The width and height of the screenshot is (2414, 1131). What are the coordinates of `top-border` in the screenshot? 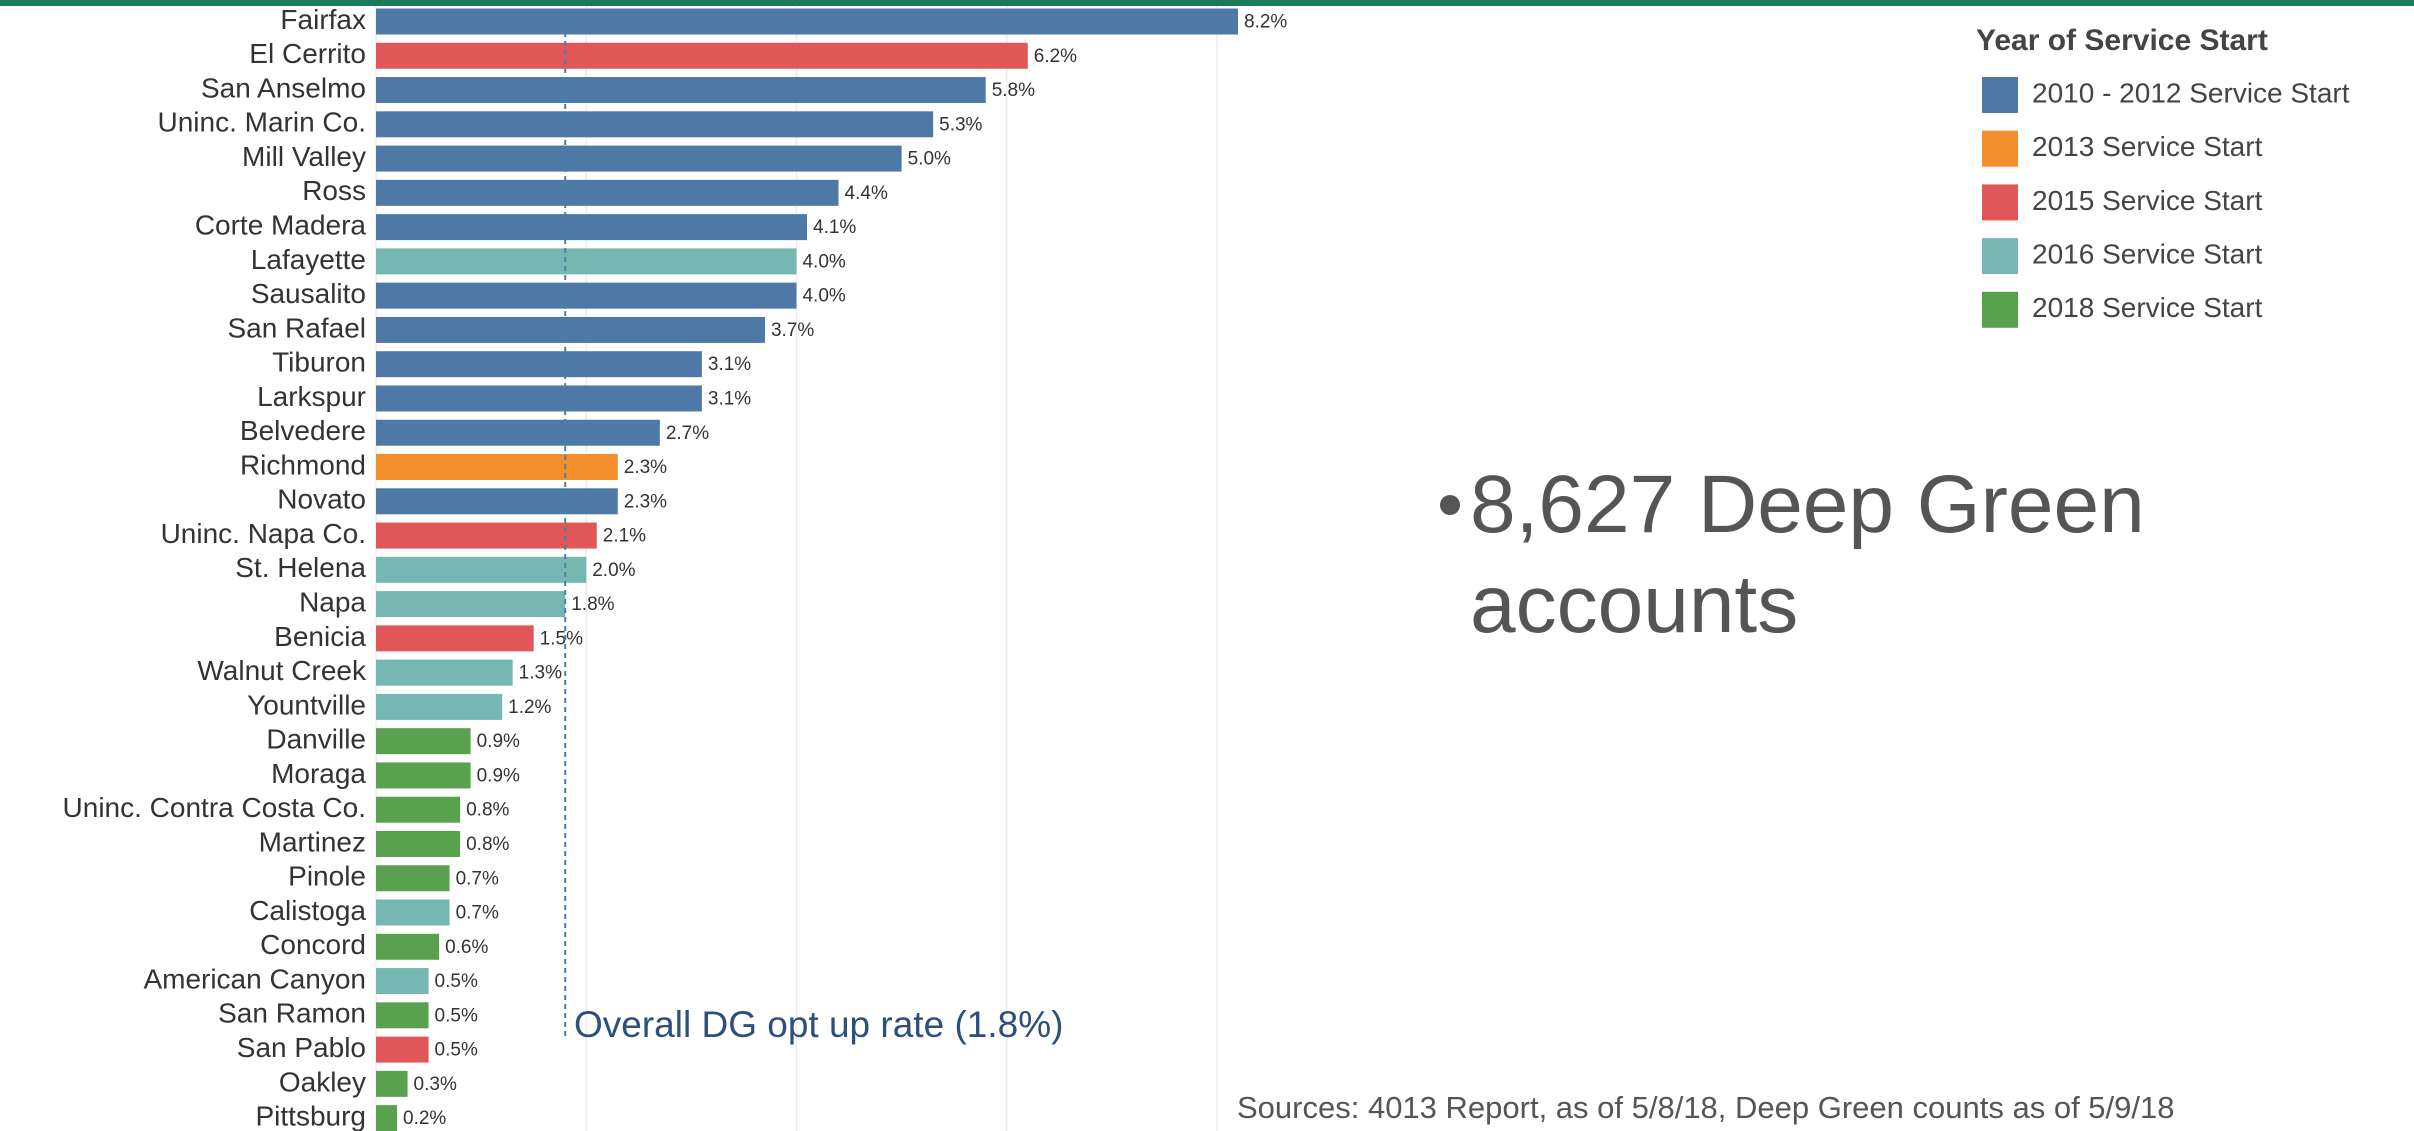 It's located at (1207, 3).